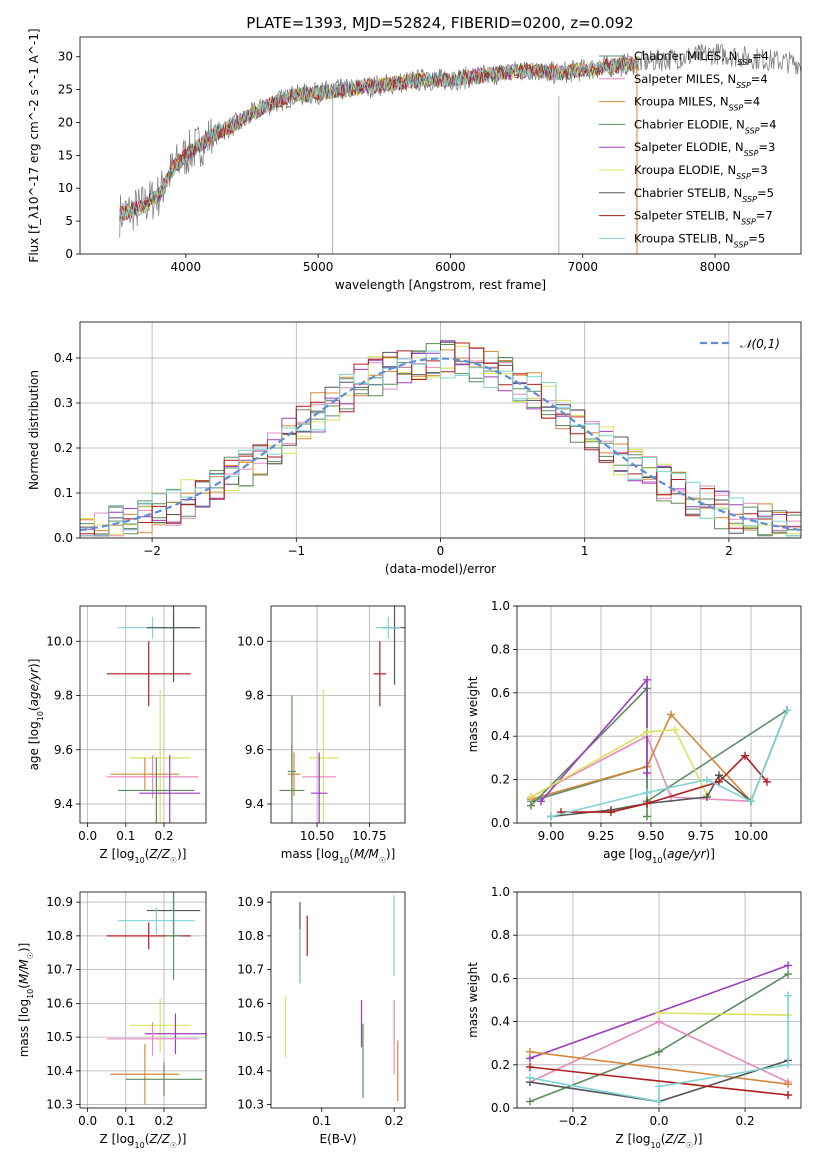  Describe the element at coordinates (156, 998) in the screenshot. I see `plot-area-z-mass` at that location.